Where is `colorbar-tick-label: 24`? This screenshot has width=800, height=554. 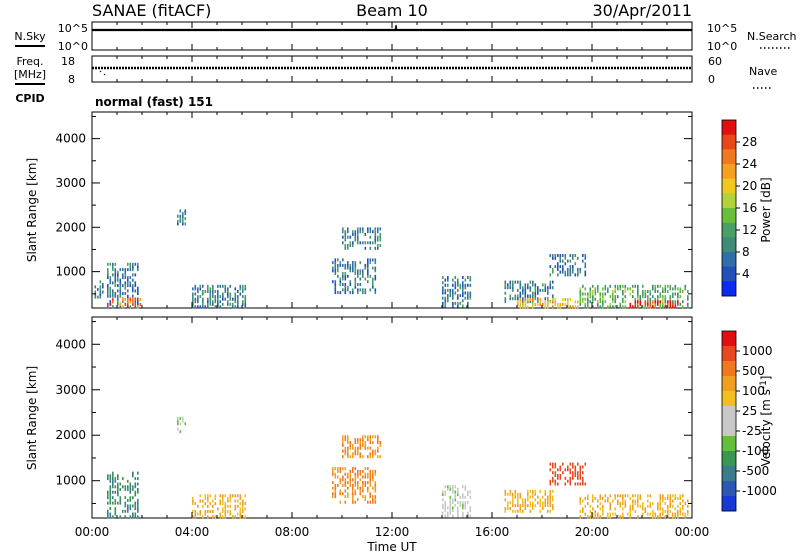 colorbar-tick-label: 24 is located at coordinates (749, 164).